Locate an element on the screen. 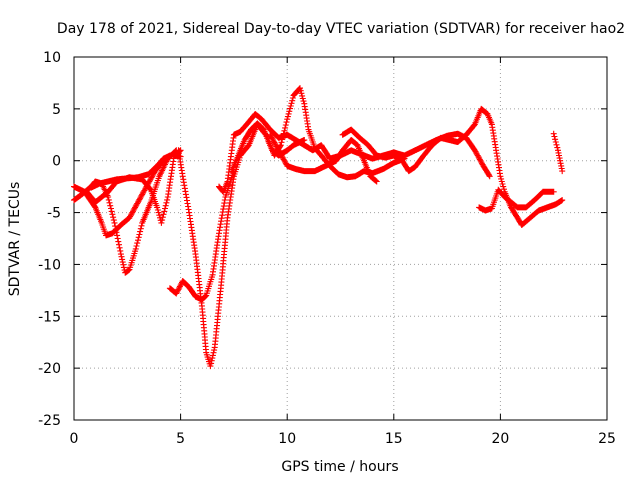 This screenshot has height=480, width=640. x-tick-label: 15 is located at coordinates (394, 439).